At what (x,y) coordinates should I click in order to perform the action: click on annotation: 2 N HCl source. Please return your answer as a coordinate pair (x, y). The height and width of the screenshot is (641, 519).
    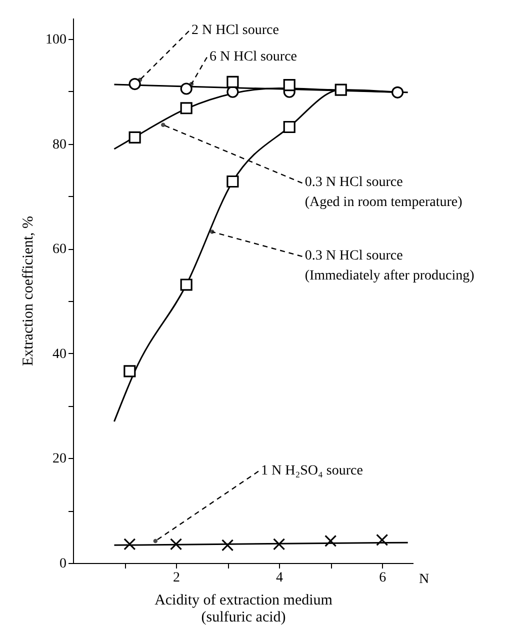
    Looking at the image, I should click on (235, 30).